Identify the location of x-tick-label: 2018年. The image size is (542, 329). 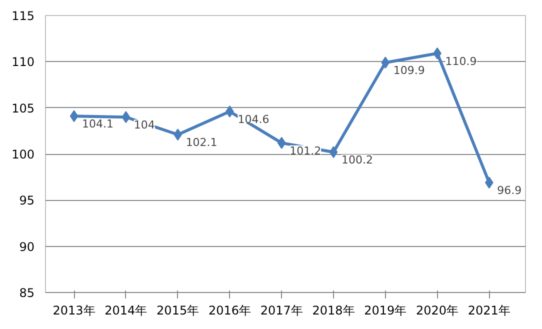
(333, 311).